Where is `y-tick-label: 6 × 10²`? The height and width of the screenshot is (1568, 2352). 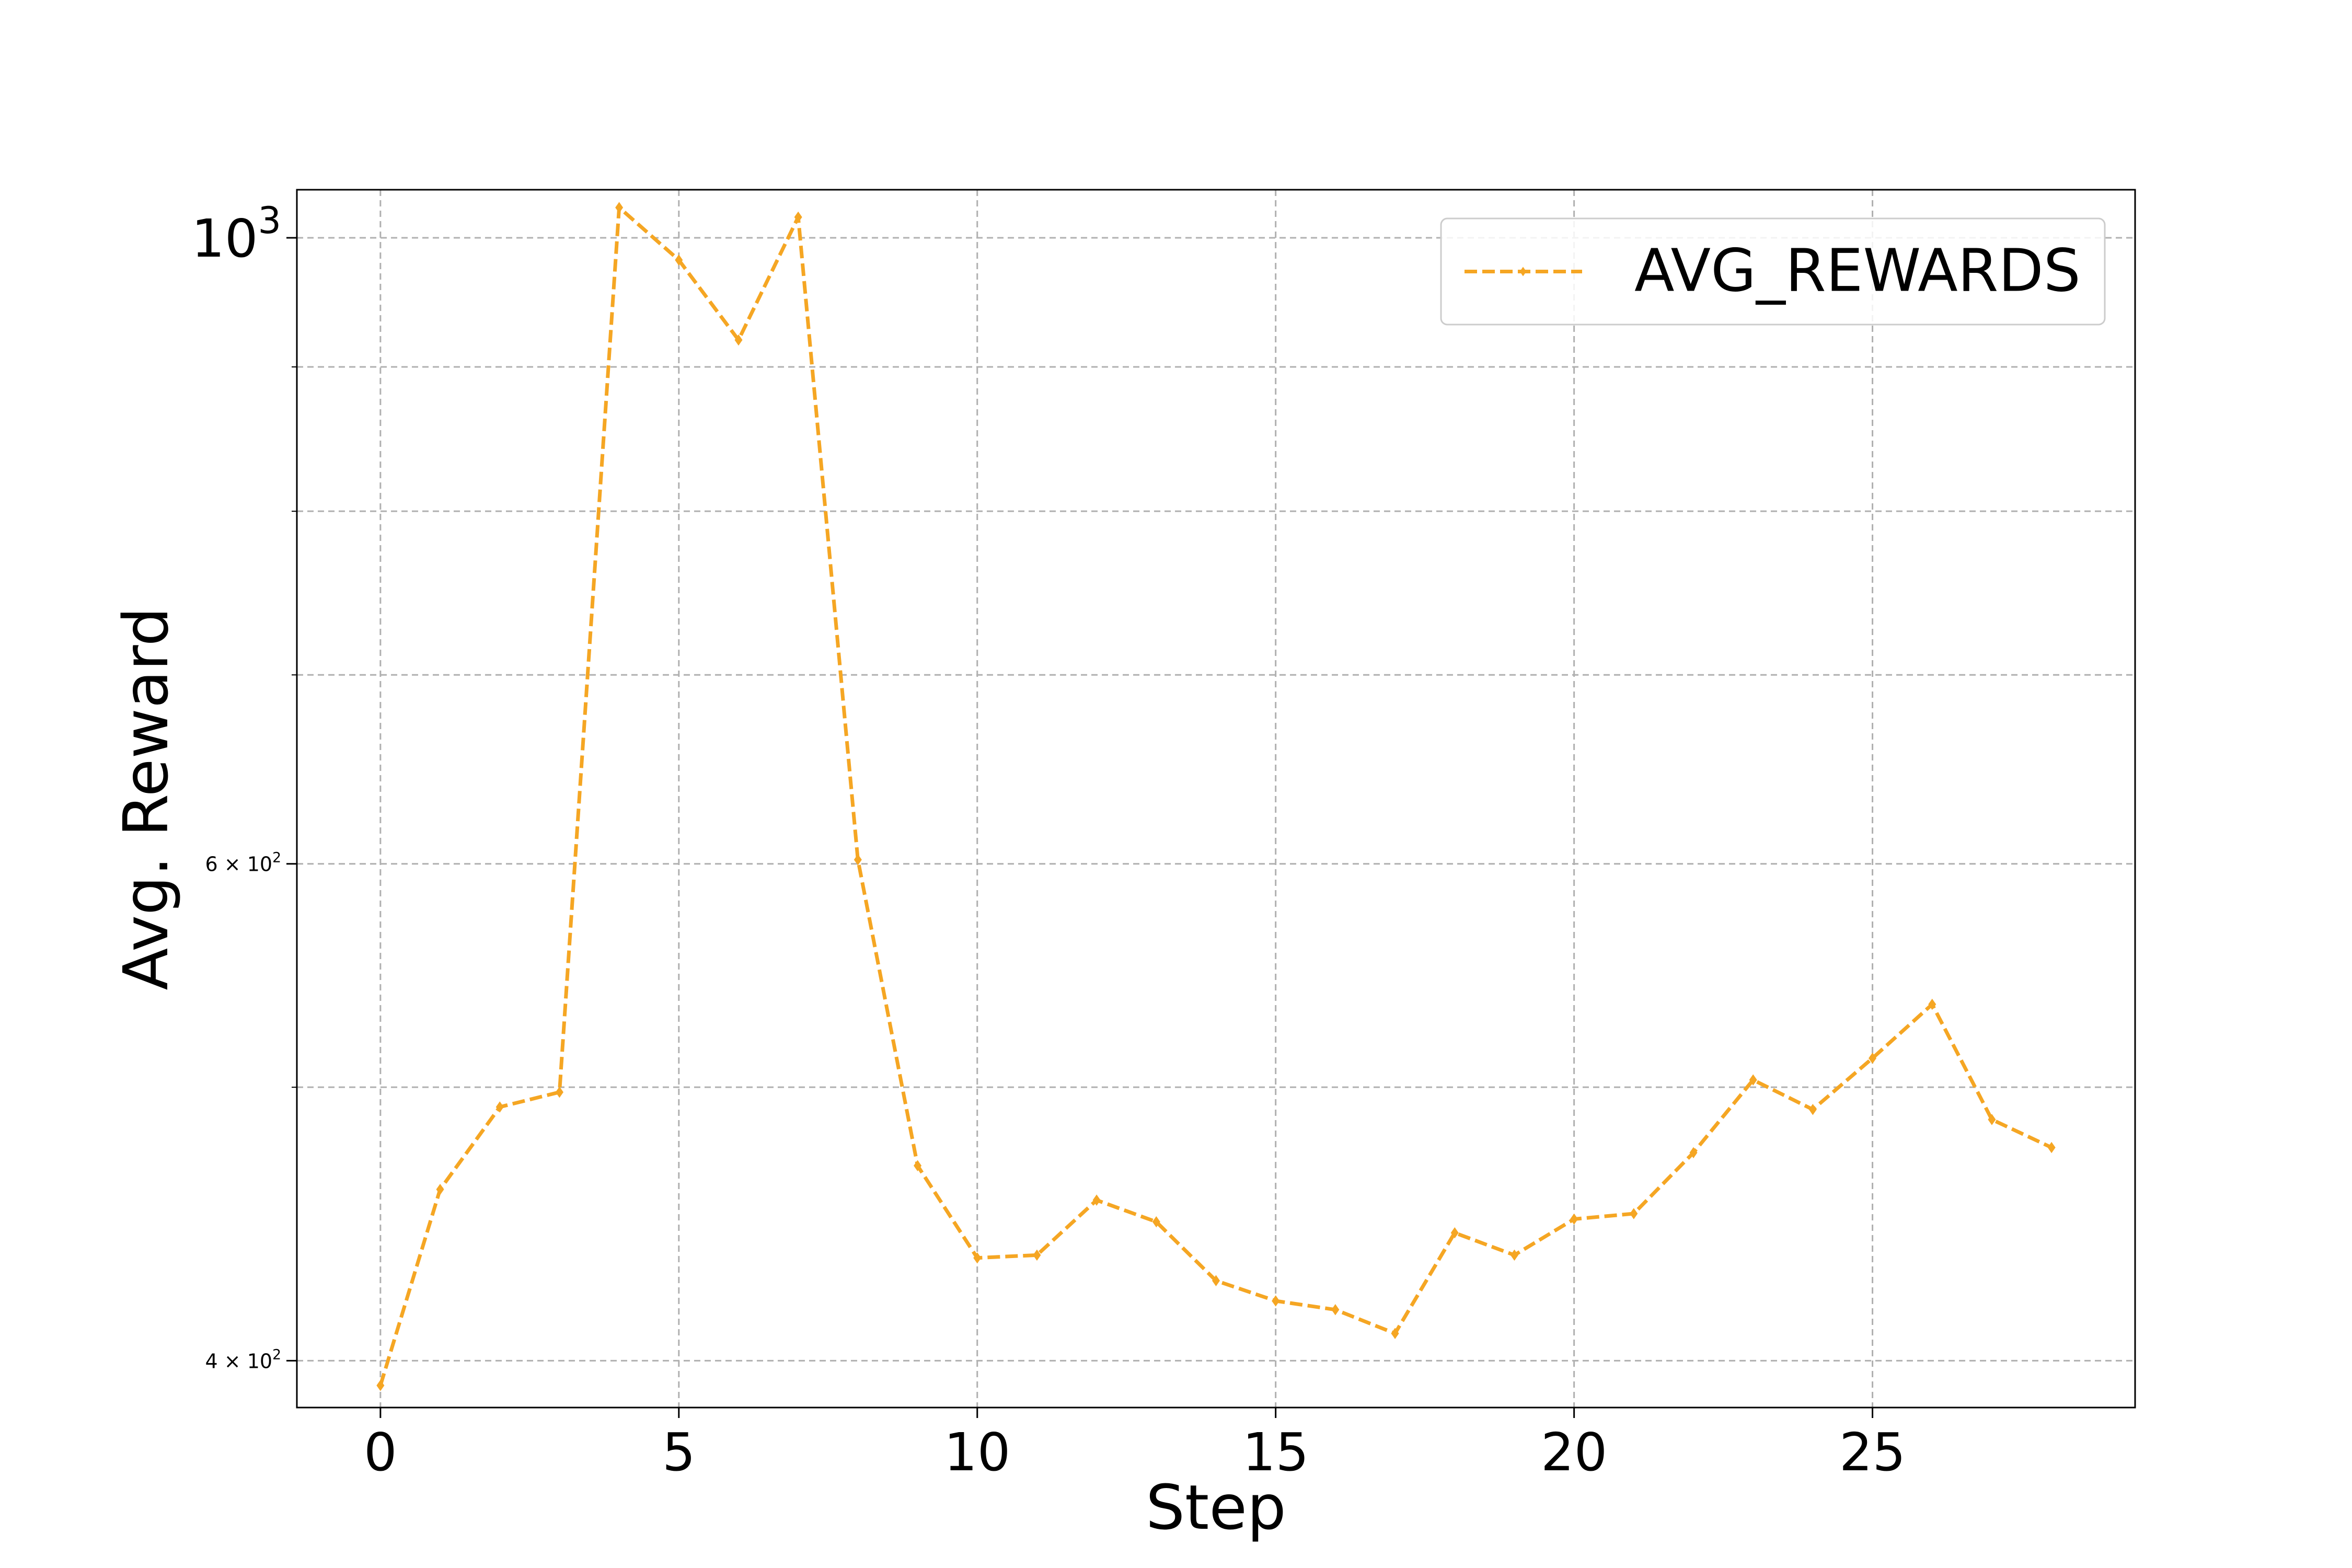
y-tick-label: 6 × 10² is located at coordinates (243, 863).